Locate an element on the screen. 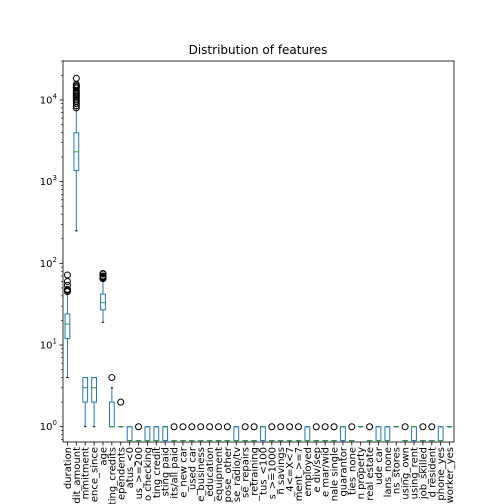 Image resolution: width=504 pixels, height=504 pixels. x-tick-label: job_skilled is located at coordinates (423, 473).